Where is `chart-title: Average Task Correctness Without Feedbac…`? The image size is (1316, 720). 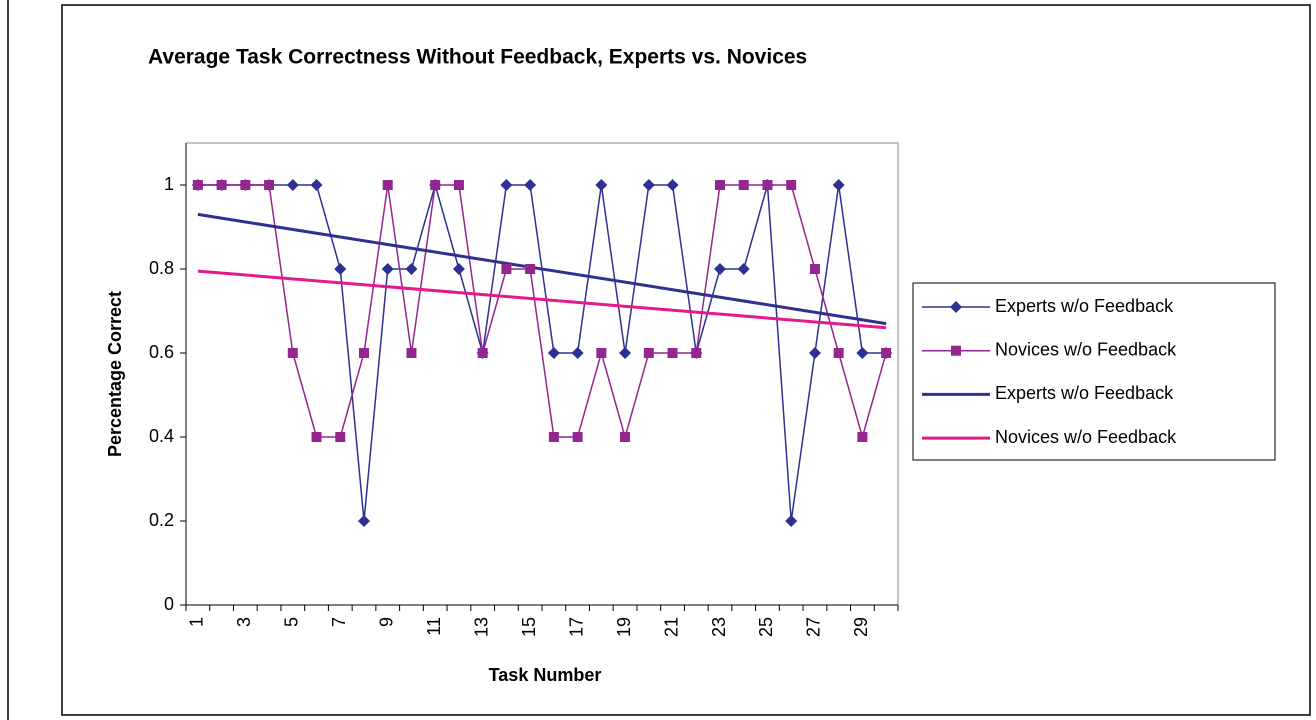
chart-title: Average Task Correctness Without Feedbac… is located at coordinates (477, 57).